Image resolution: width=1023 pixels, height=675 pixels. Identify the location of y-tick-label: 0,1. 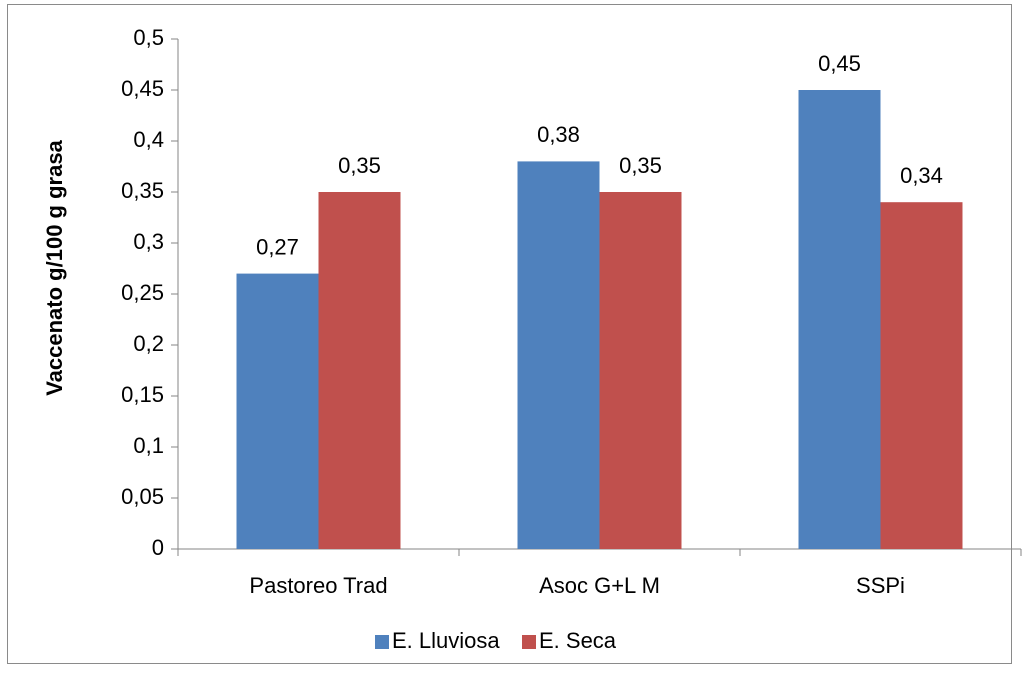
(148, 445).